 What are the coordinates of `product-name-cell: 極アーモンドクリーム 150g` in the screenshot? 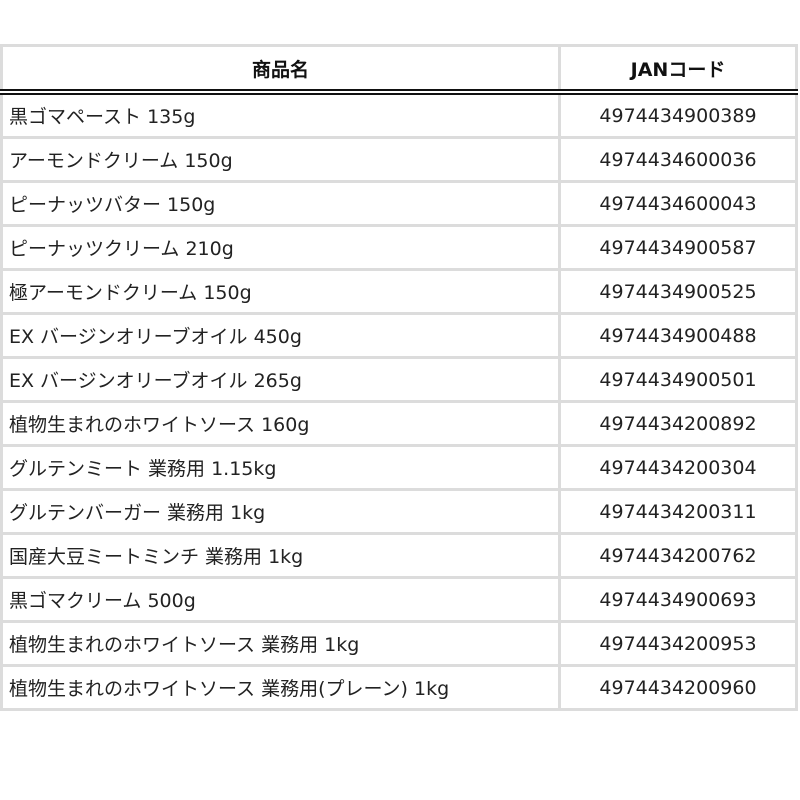 It's located at (280, 291).